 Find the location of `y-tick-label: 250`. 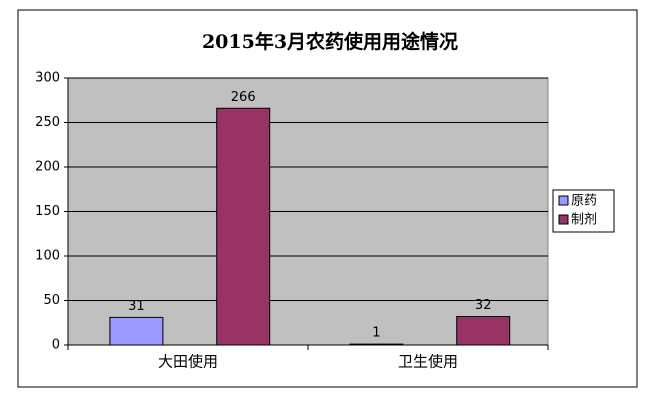

y-tick-label: 250 is located at coordinates (47, 122).